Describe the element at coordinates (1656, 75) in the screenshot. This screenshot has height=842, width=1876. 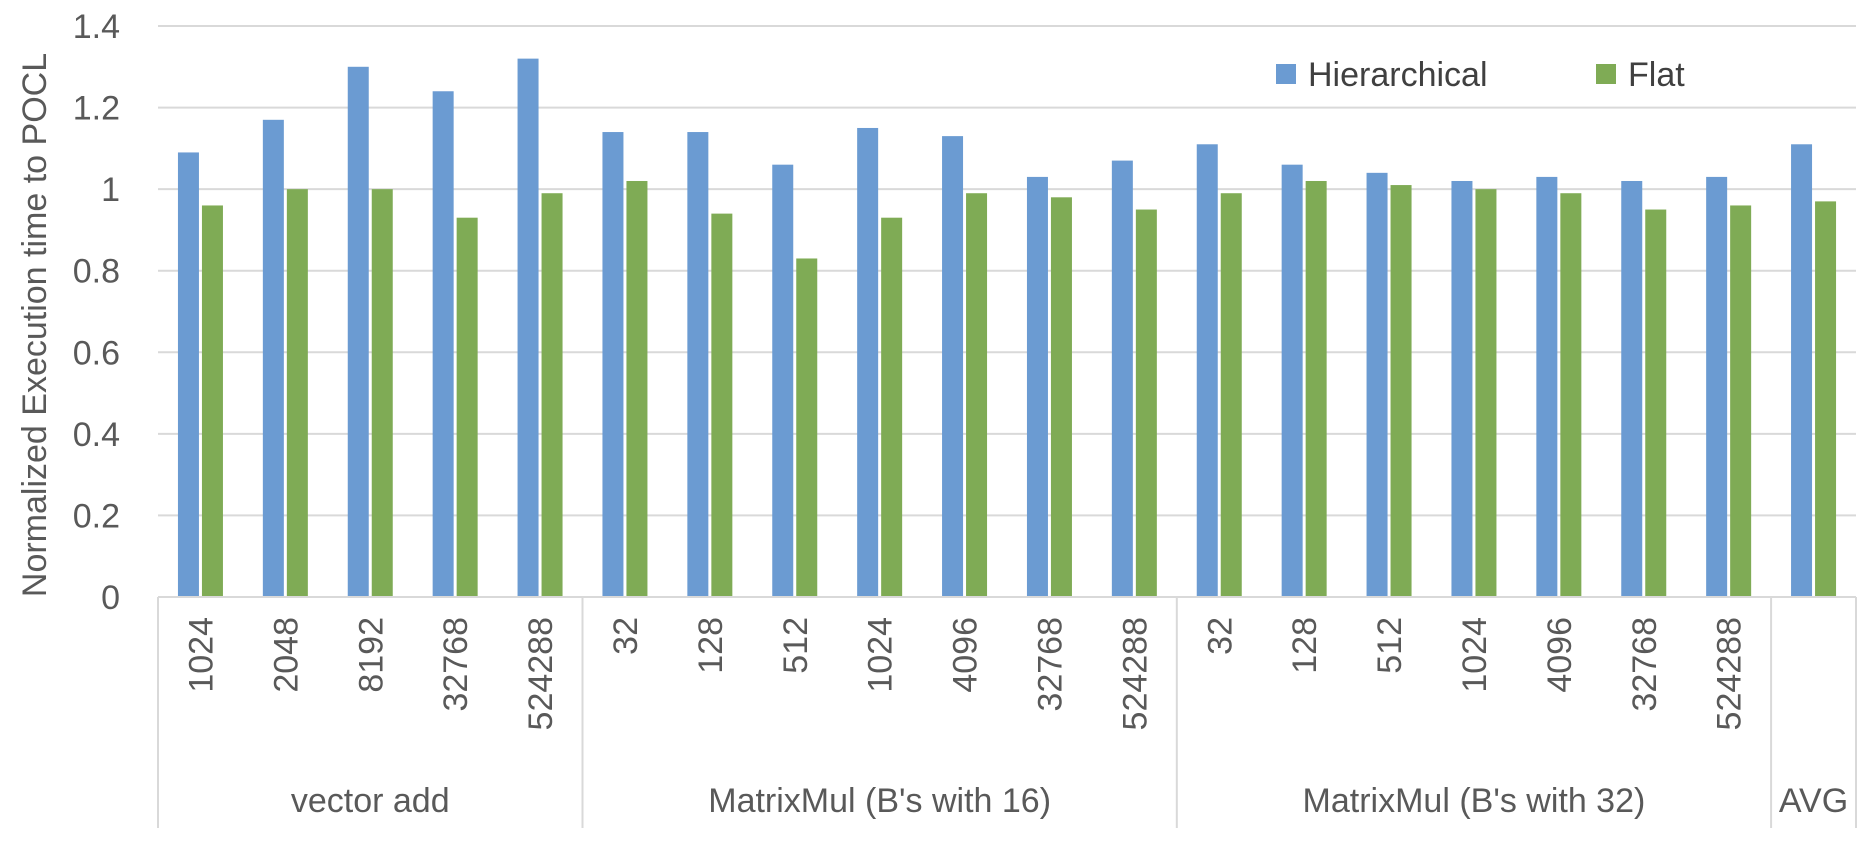
I see `legend-label: Flat` at that location.